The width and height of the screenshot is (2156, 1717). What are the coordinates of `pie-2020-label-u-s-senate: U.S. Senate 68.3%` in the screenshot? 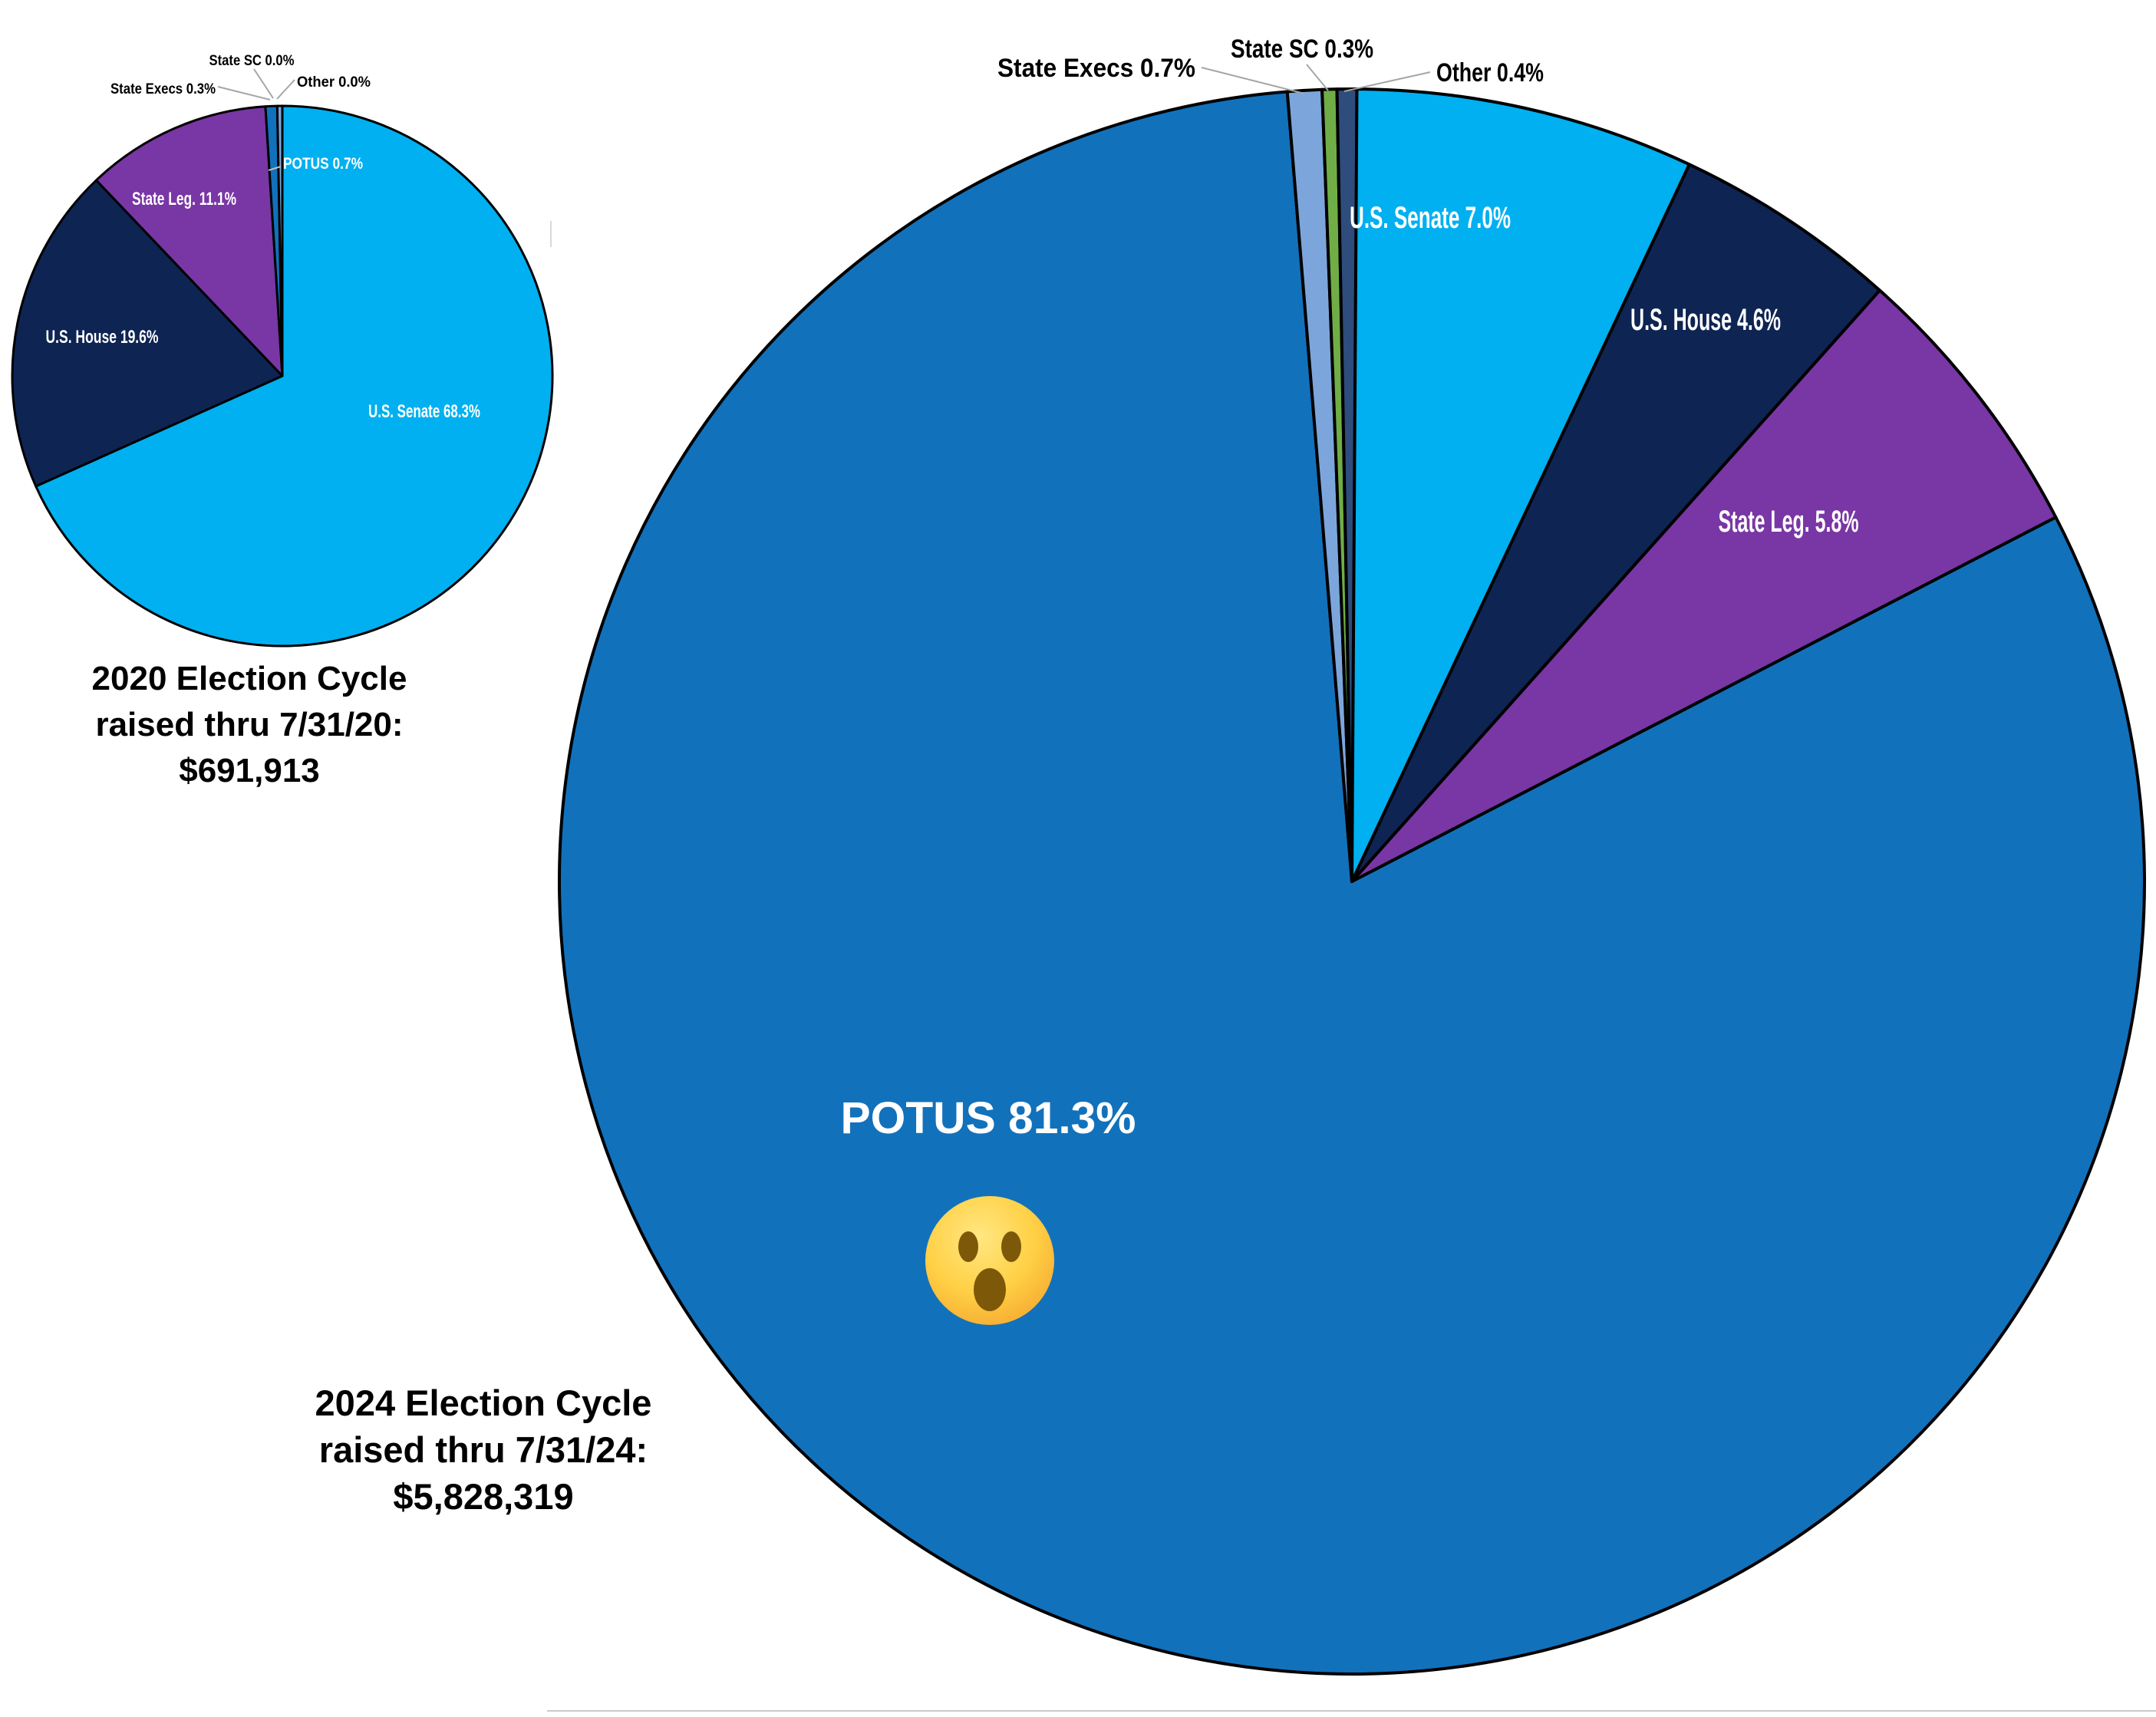 It's located at (424, 411).